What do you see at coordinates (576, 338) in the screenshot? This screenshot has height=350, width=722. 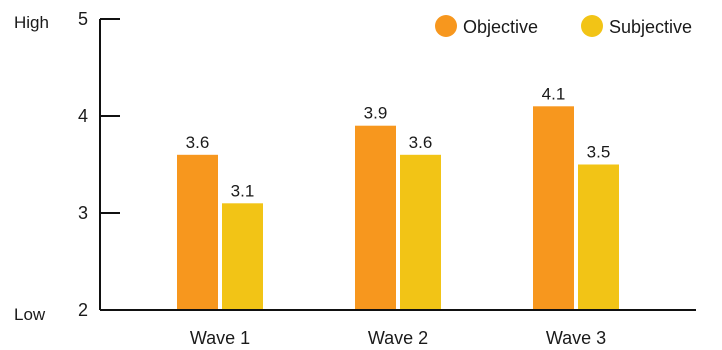 I see `category-label: Wave 3` at bounding box center [576, 338].